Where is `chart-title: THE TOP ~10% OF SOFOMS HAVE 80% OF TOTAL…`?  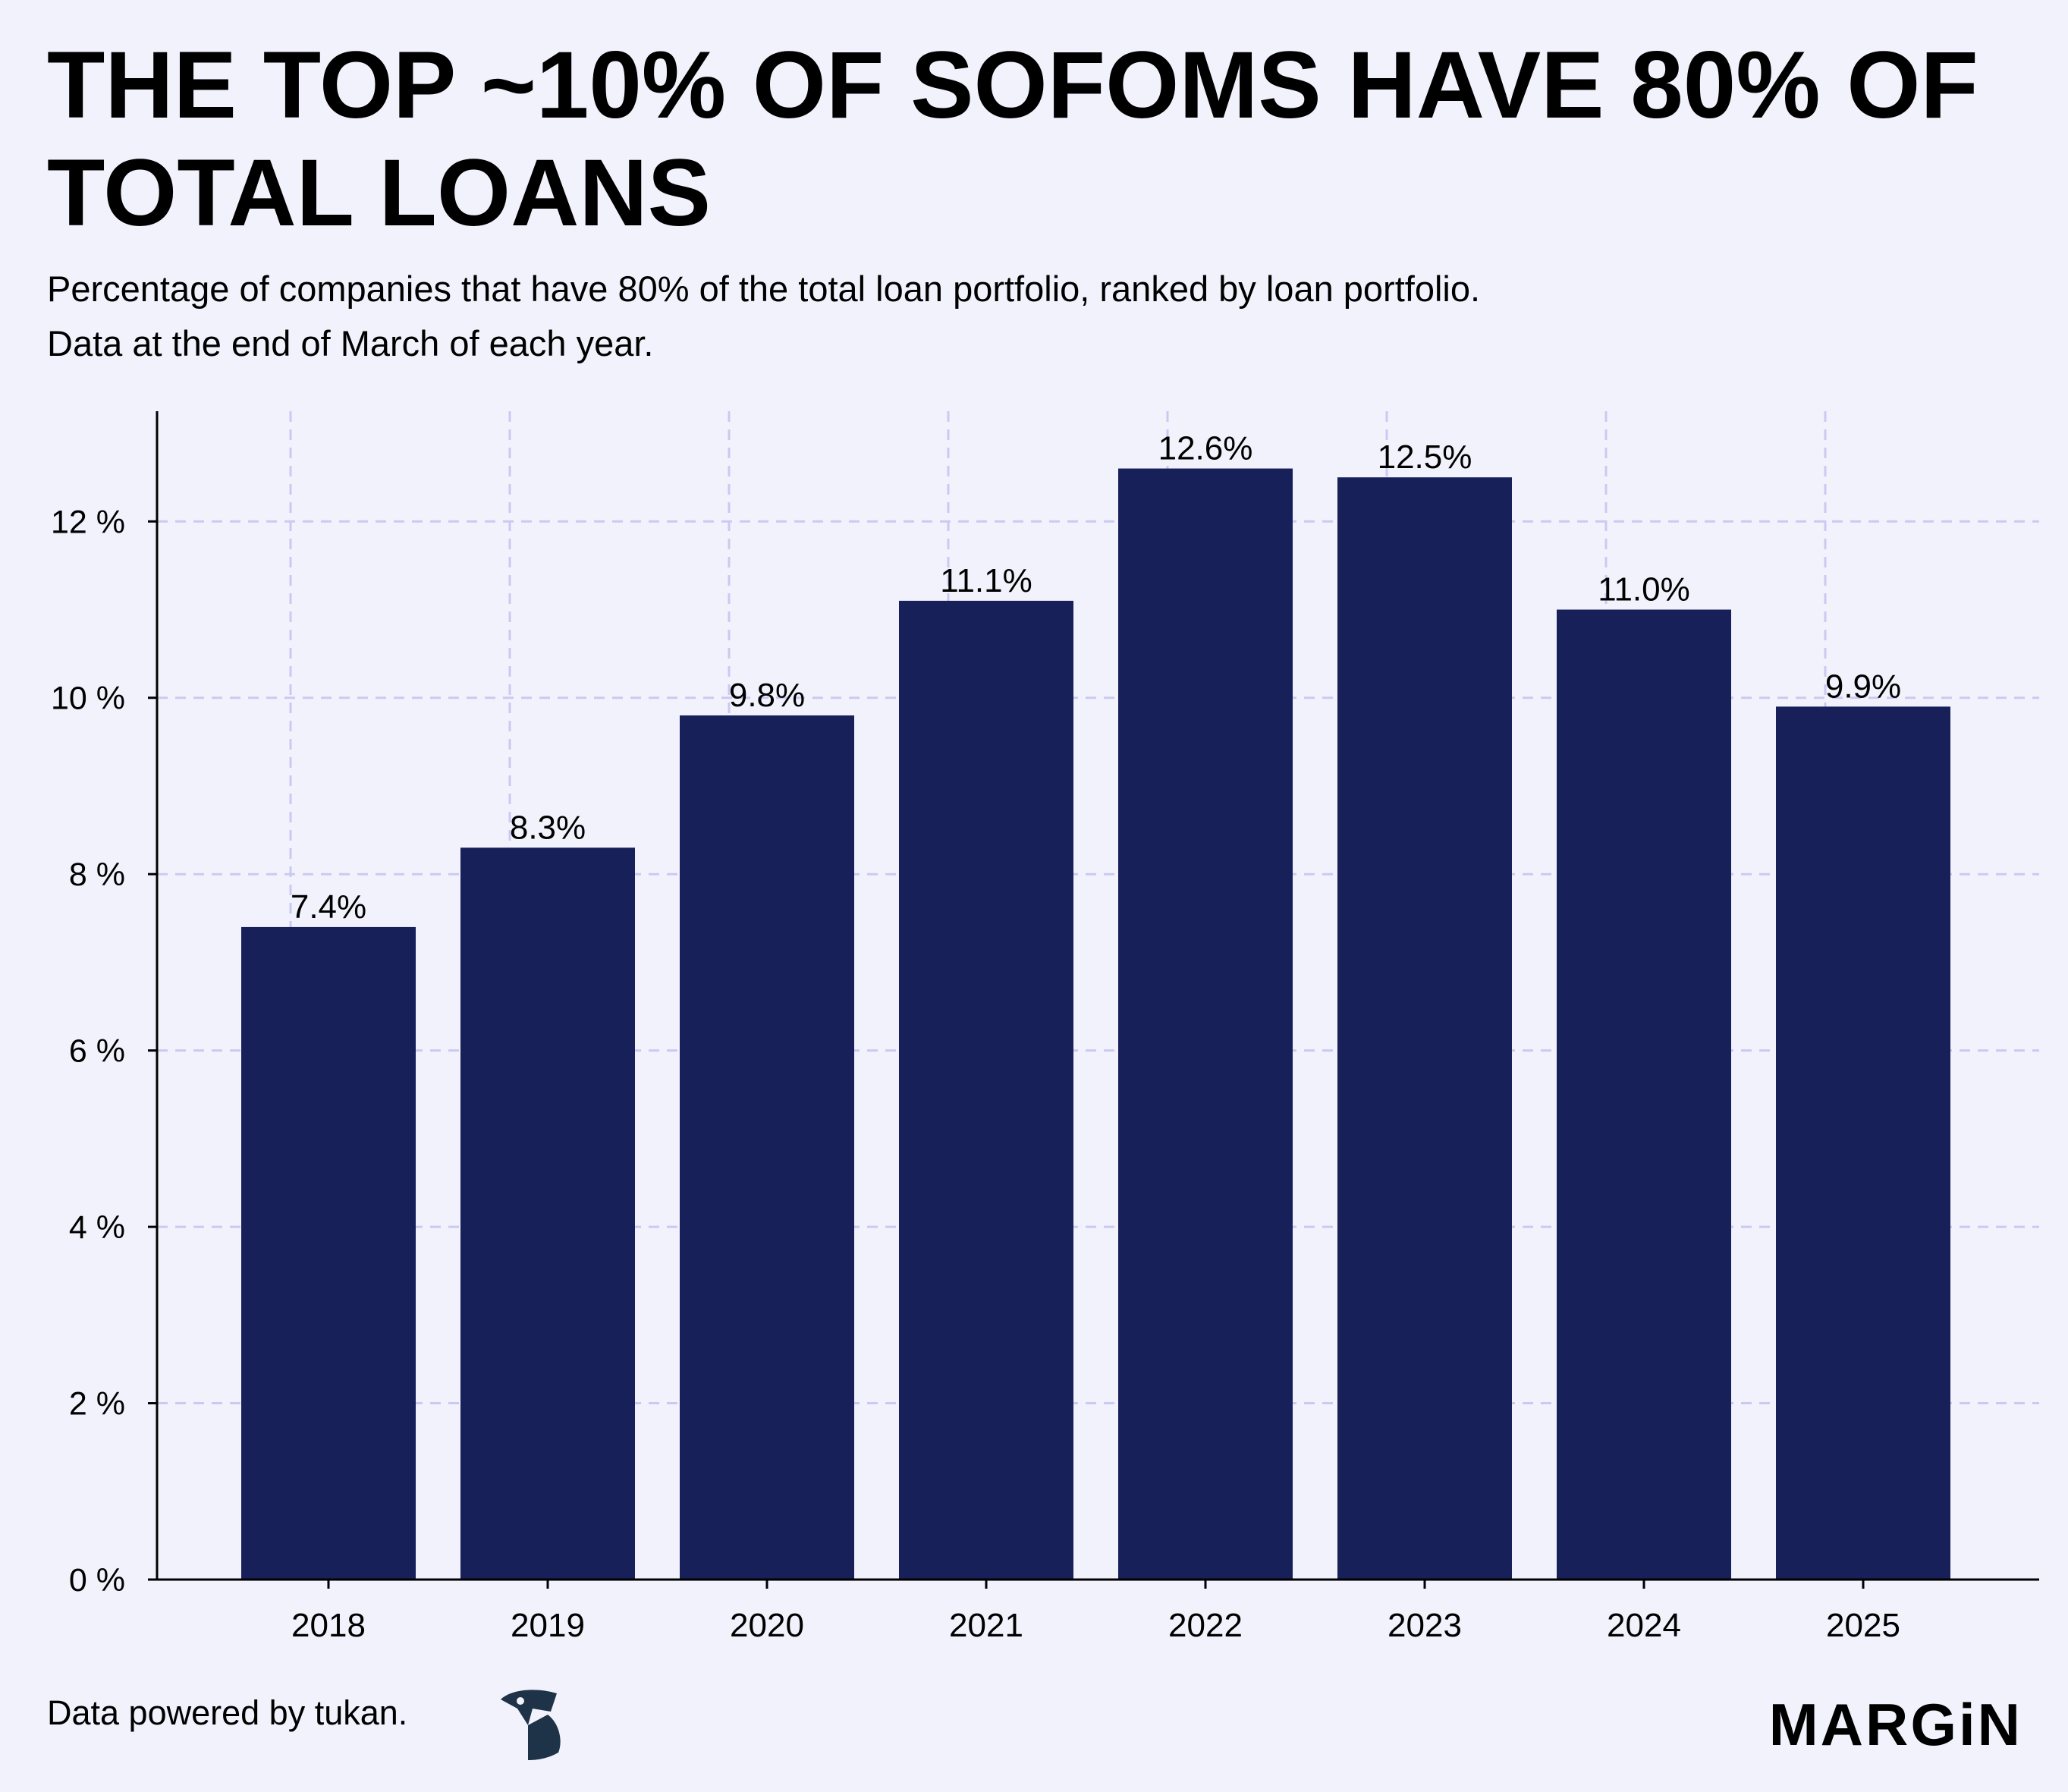
chart-title: THE TOP ~10% OF SOFOMS HAVE 80% OF TOTAL… is located at coordinates (1012, 139).